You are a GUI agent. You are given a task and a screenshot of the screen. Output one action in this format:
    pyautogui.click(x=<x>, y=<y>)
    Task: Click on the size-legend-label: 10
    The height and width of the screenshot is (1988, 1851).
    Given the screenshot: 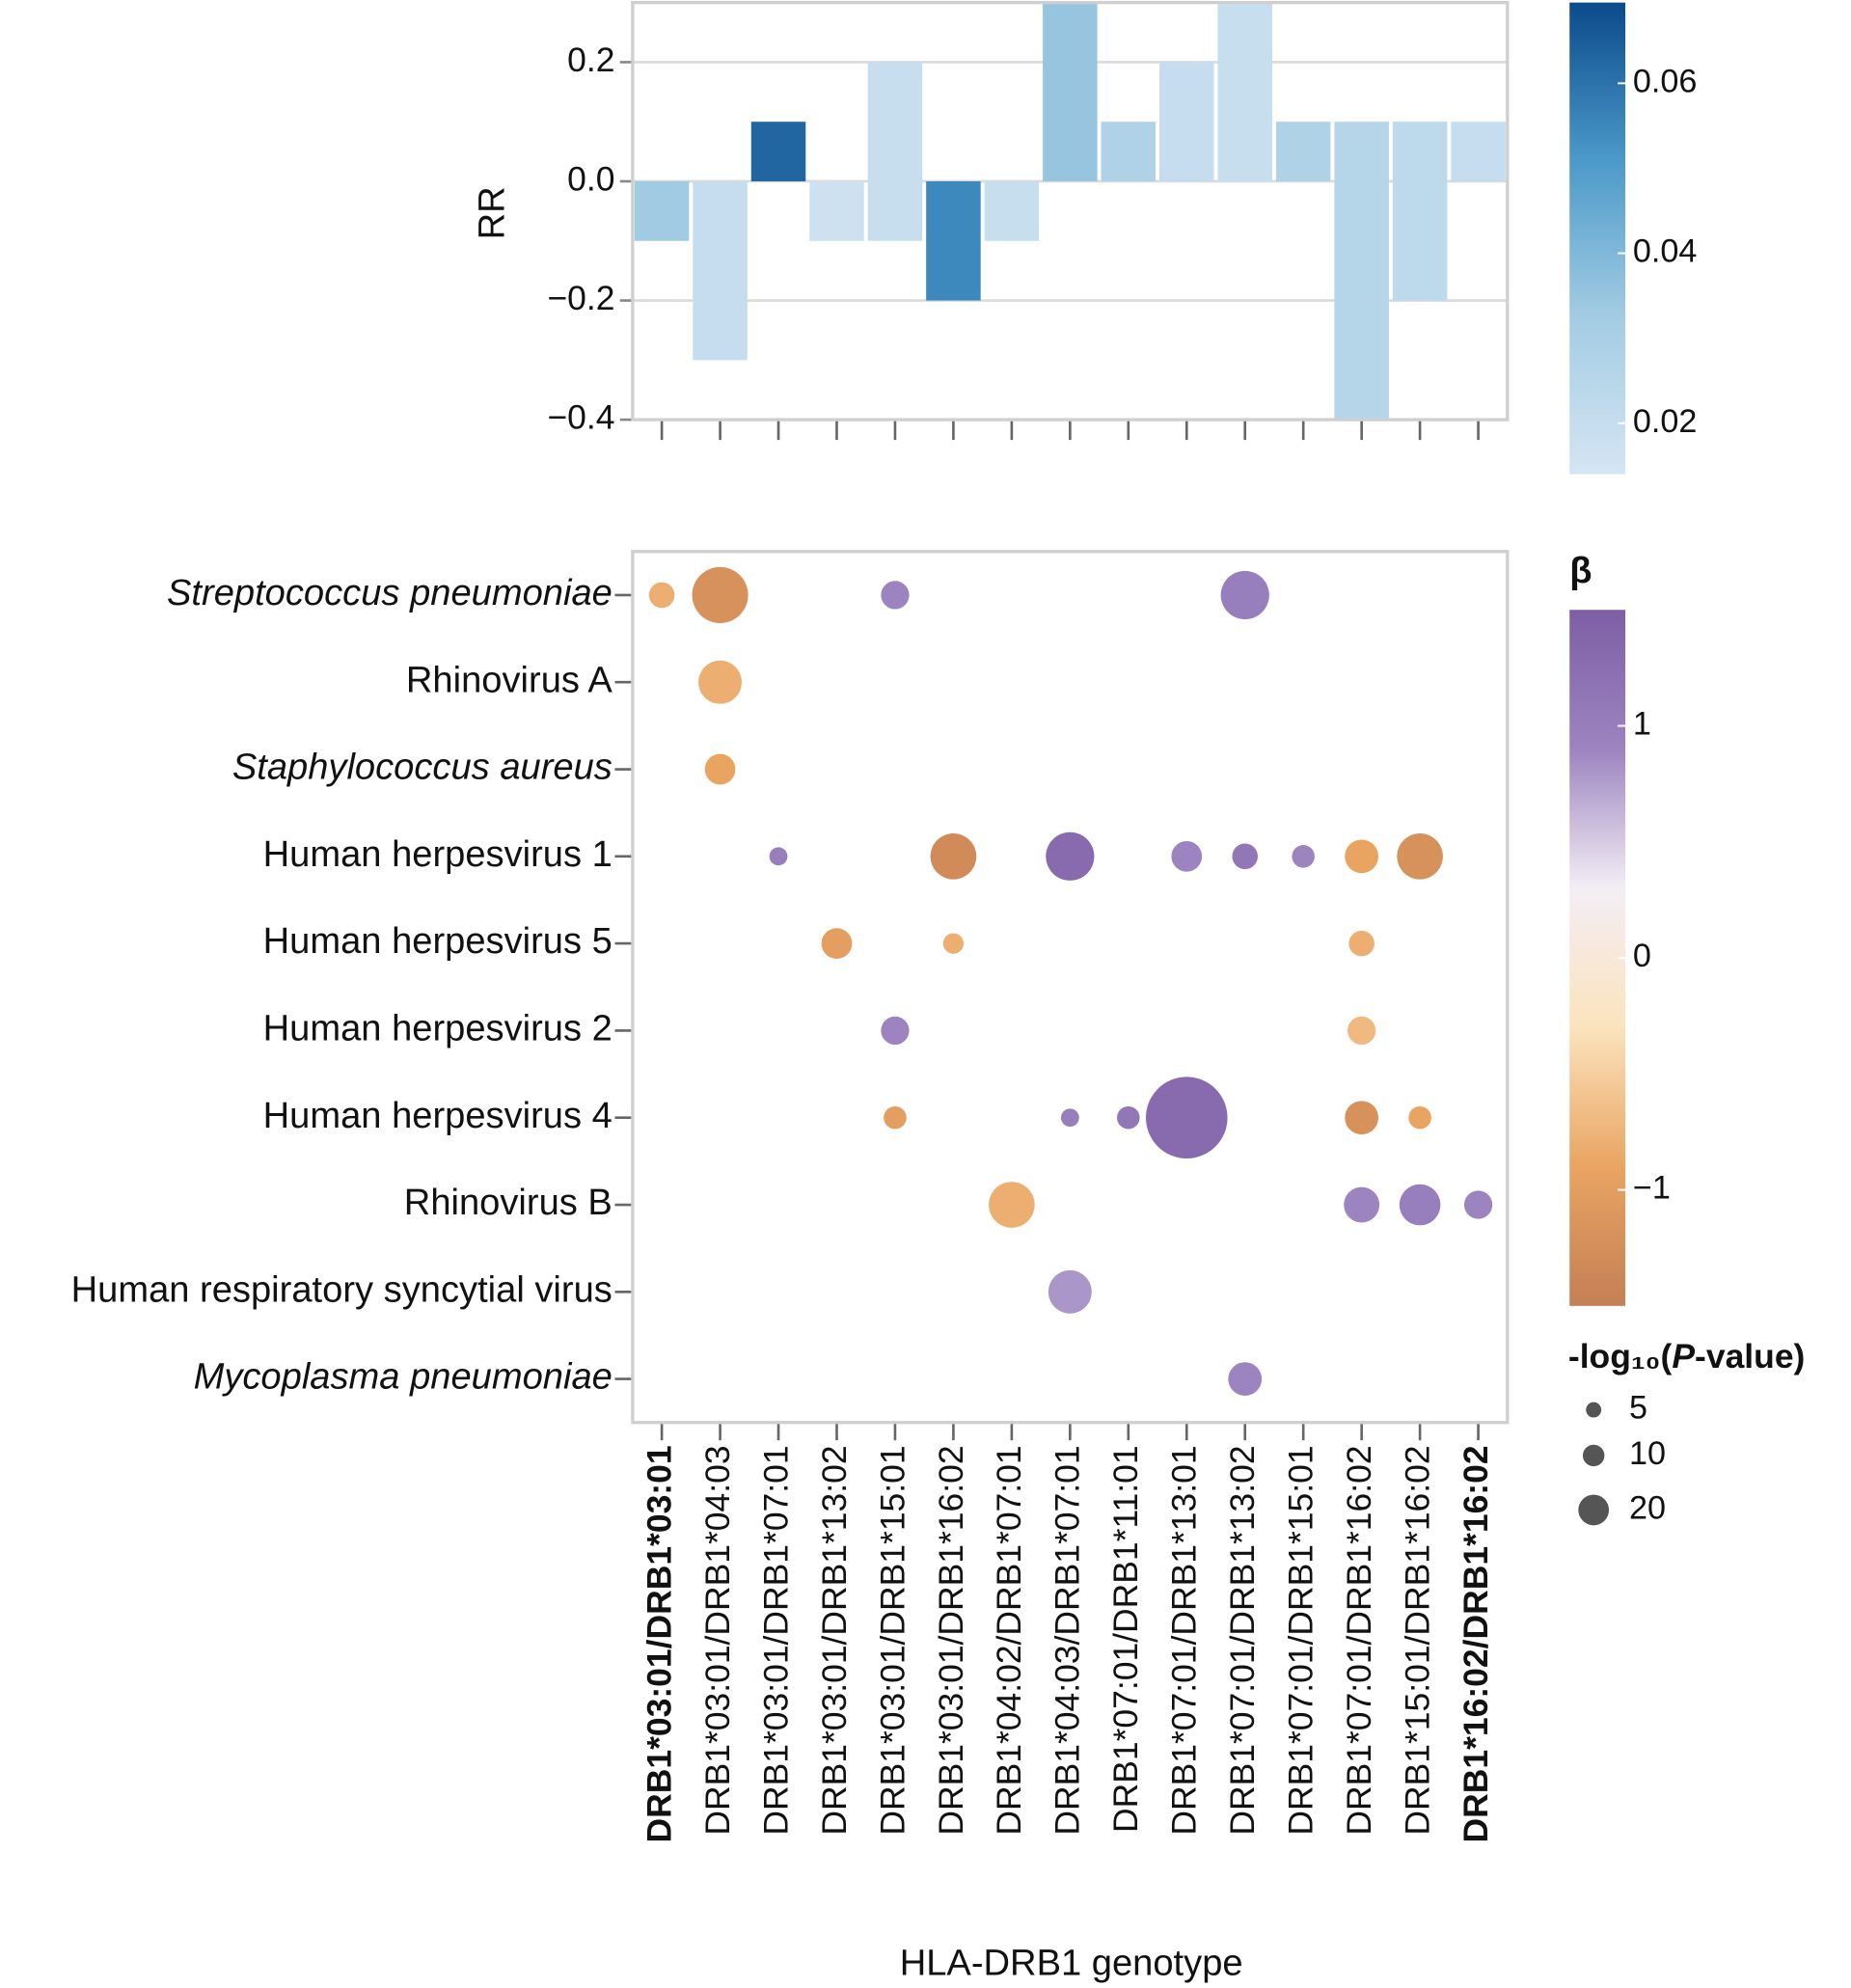 What is the action you would take?
    pyautogui.click(x=1647, y=1453)
    